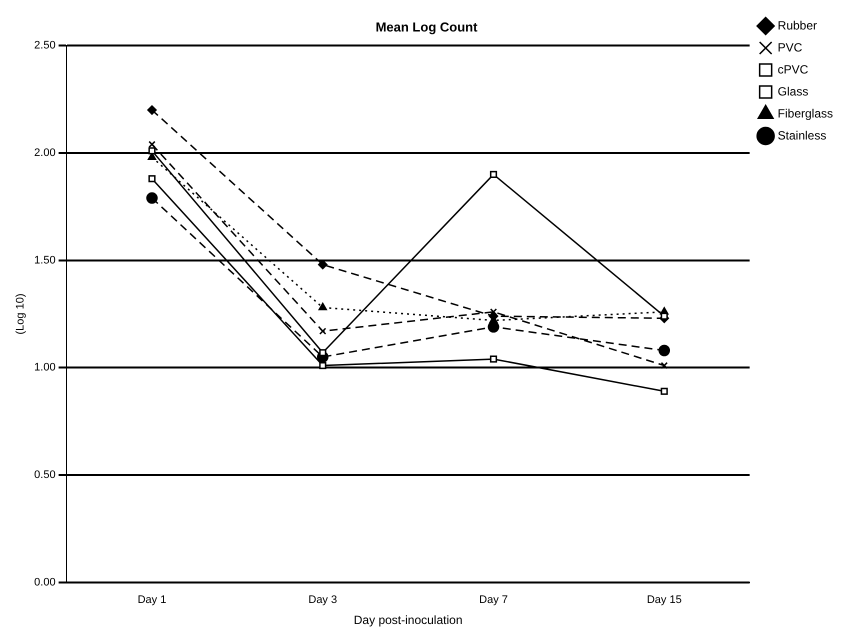 The width and height of the screenshot is (853, 642). I want to click on x-tick-label: Day 1, so click(152, 600).